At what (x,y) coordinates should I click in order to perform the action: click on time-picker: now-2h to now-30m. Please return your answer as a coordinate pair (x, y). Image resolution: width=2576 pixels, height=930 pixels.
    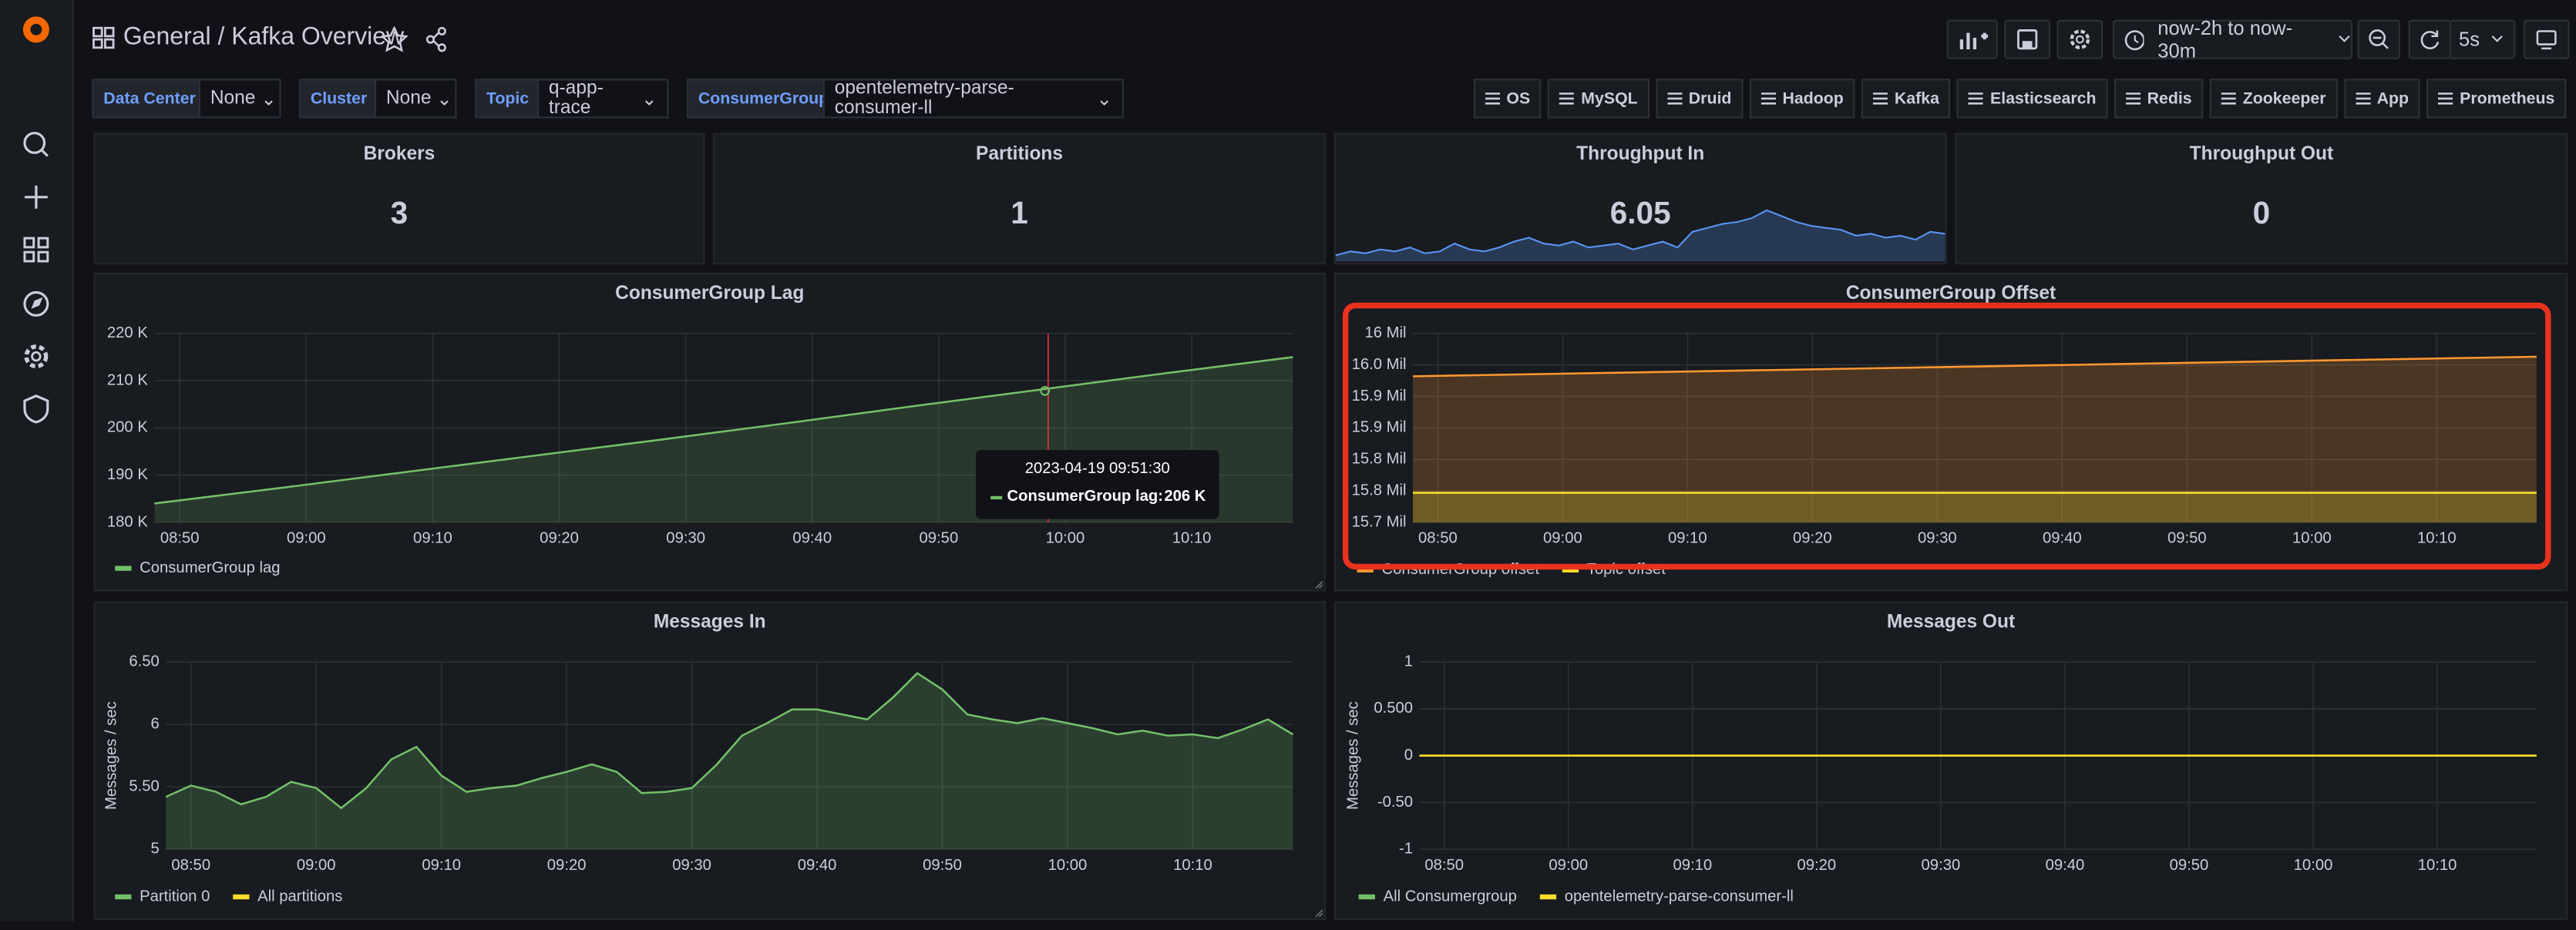
    Looking at the image, I should click on (2232, 39).